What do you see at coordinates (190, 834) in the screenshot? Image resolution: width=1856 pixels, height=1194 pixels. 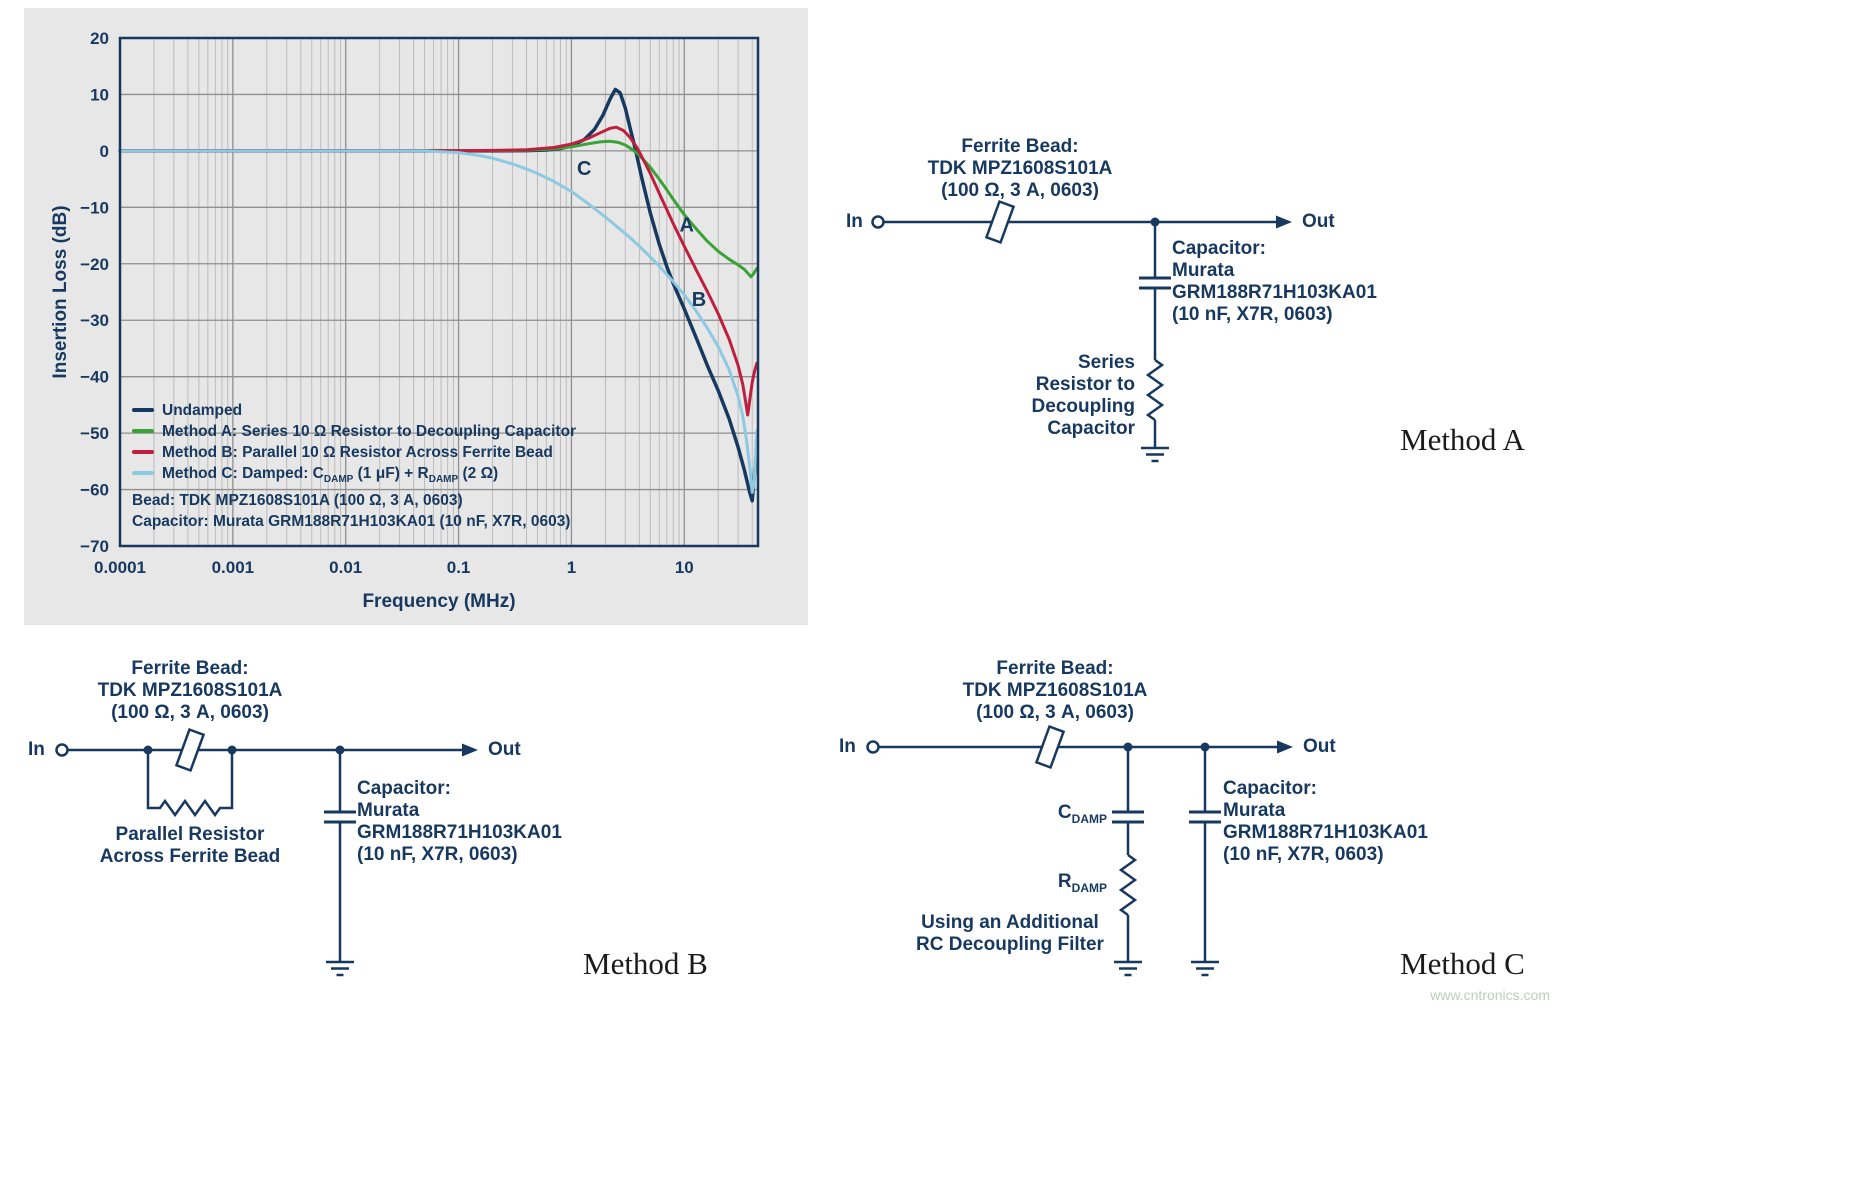 I see `label-line: Parallel Resistor` at bounding box center [190, 834].